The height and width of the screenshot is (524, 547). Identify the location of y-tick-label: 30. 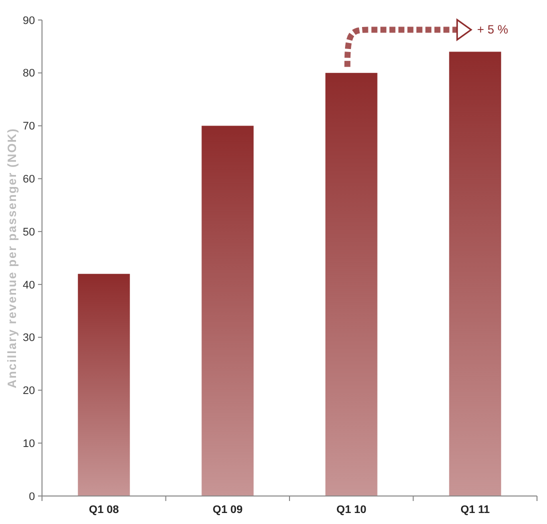
(28, 338).